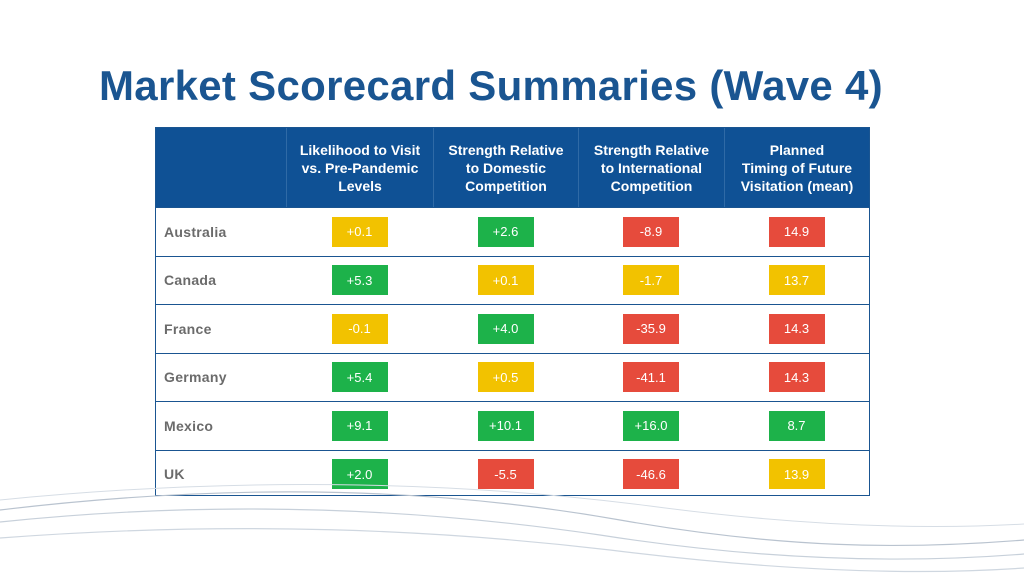 The width and height of the screenshot is (1024, 576). Describe the element at coordinates (359, 280) in the screenshot. I see `score-badge: +5.3` at that location.